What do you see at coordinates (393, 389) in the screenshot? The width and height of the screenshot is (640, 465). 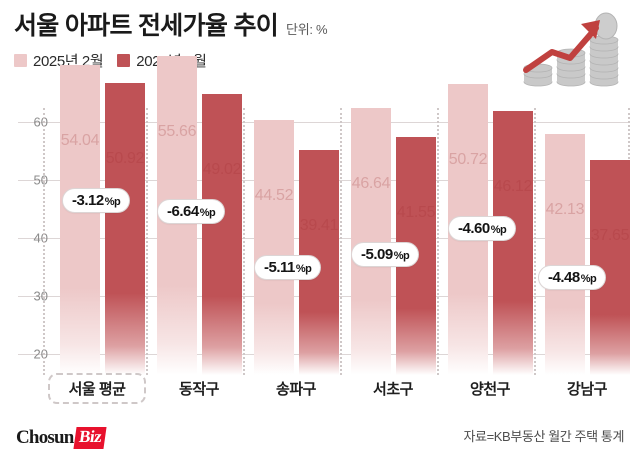 I see `category-label-서초구: 서초구` at bounding box center [393, 389].